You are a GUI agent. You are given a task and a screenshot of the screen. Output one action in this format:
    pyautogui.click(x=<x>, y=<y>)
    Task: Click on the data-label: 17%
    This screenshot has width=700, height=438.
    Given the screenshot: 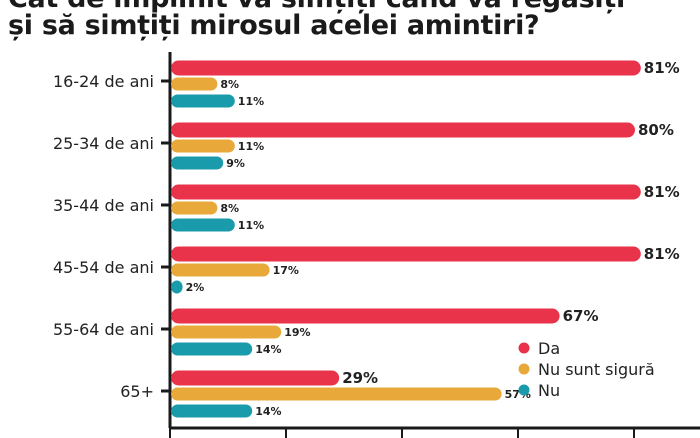 What is the action you would take?
    pyautogui.click(x=286, y=270)
    